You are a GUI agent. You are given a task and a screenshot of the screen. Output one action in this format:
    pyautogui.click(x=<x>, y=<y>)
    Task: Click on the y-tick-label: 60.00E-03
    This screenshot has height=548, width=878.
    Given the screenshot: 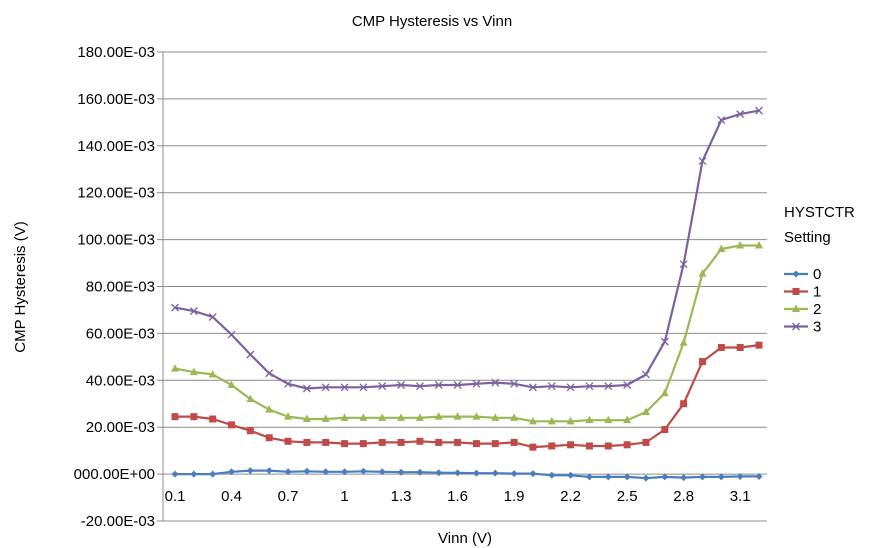 What is the action you would take?
    pyautogui.click(x=120, y=333)
    